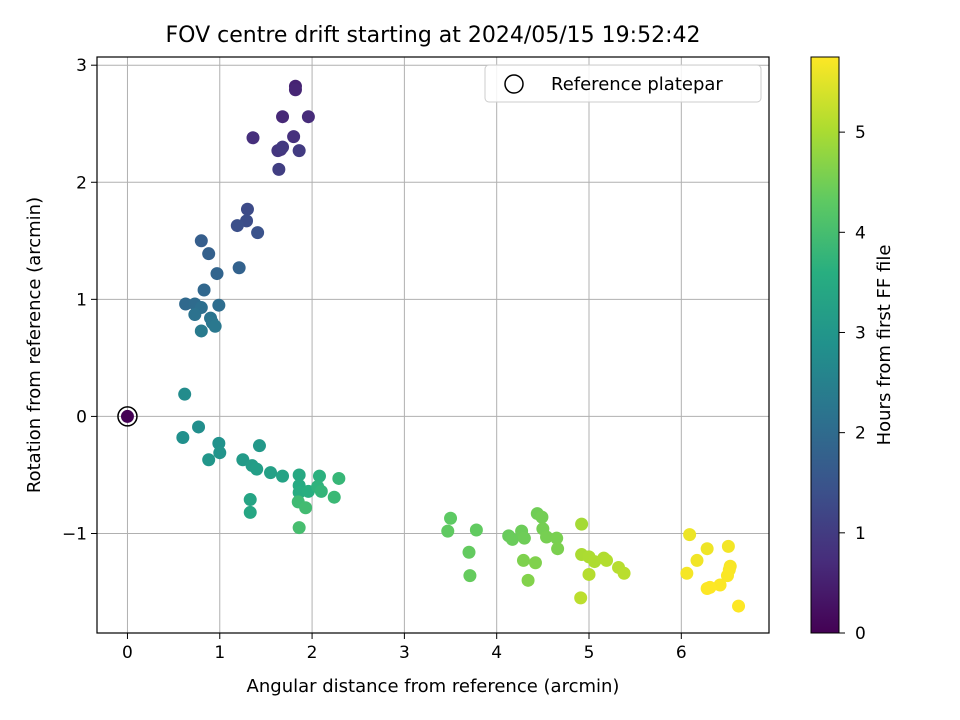 The image size is (960, 720). Describe the element at coordinates (860, 133) in the screenshot. I see `colorbar-tick-label: 5` at that location.